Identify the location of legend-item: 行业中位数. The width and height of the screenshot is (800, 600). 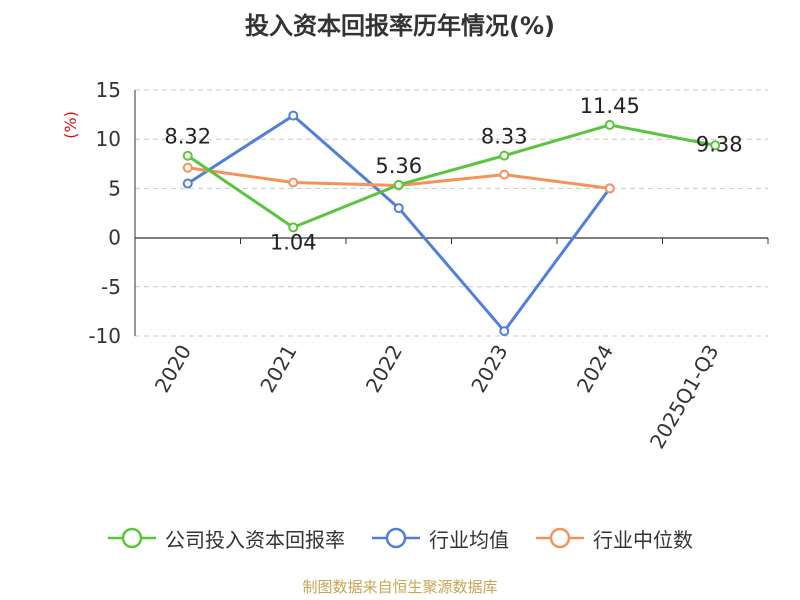
(614, 538).